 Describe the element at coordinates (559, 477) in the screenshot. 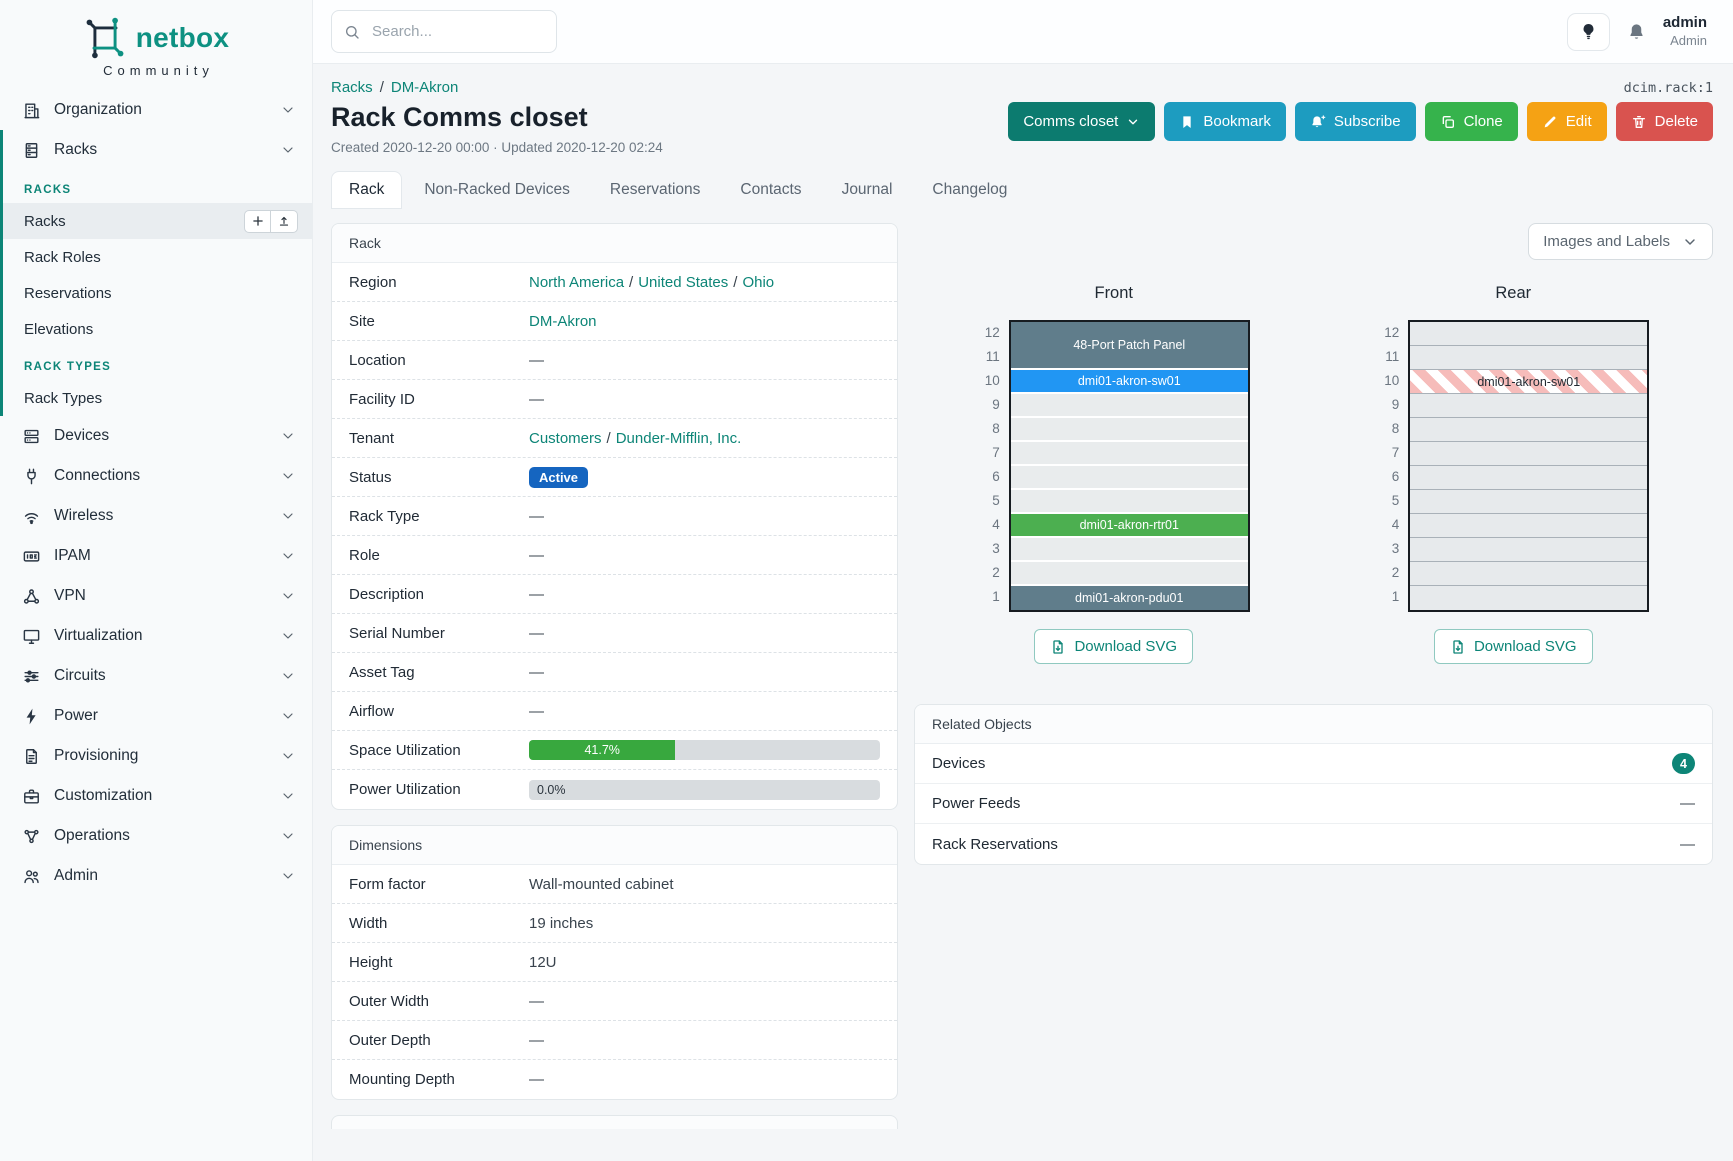

I see `status-badge: Active` at that location.